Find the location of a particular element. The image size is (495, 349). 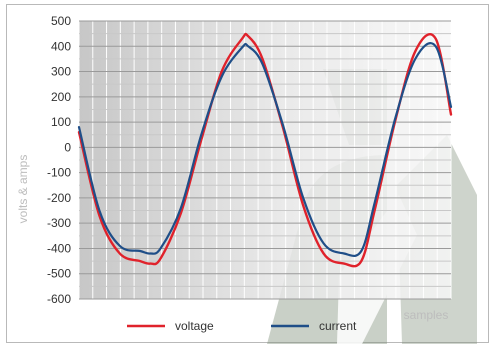

y-tick-label: -500 is located at coordinates (59, 274).